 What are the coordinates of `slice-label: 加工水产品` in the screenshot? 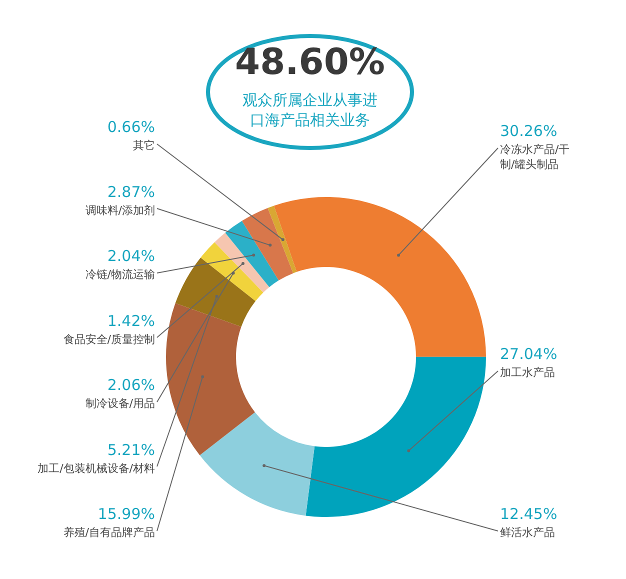 It's located at (528, 372).